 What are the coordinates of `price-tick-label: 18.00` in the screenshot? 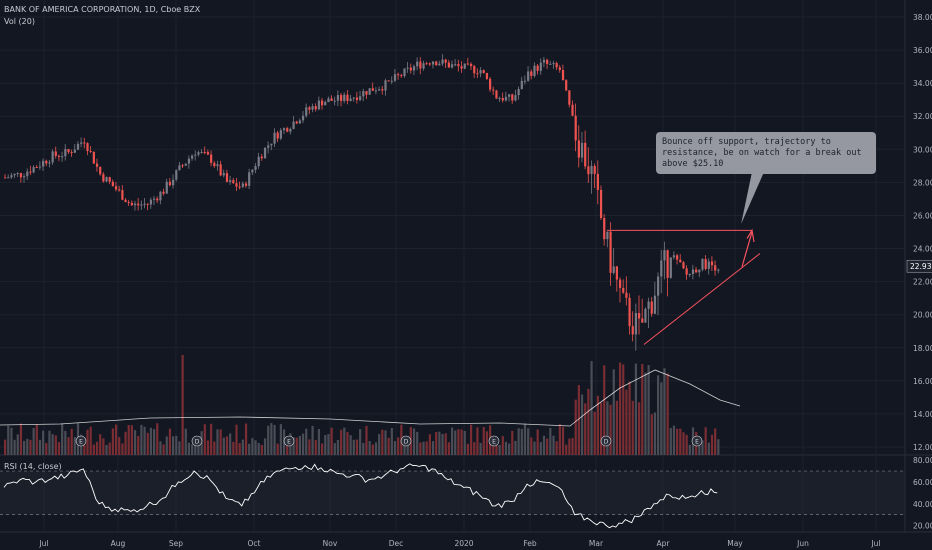 It's located at (922, 348).